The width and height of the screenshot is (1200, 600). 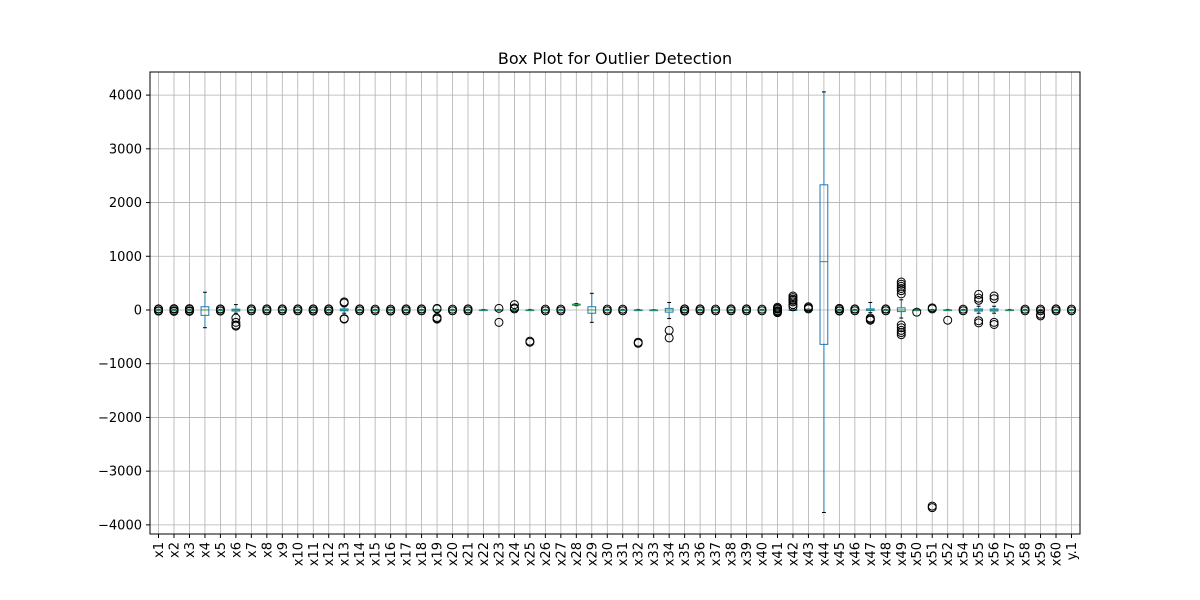 What do you see at coordinates (979, 308) in the screenshot?
I see `box-x55` at bounding box center [979, 308].